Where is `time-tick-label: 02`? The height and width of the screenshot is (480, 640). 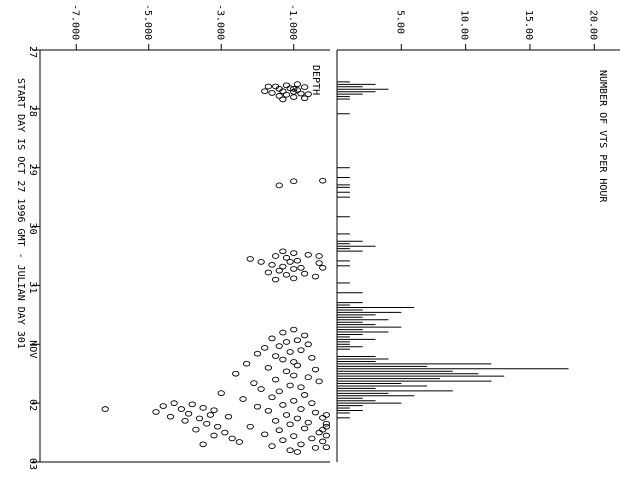
time-tick-label: 02 is located at coordinates (32, 405).